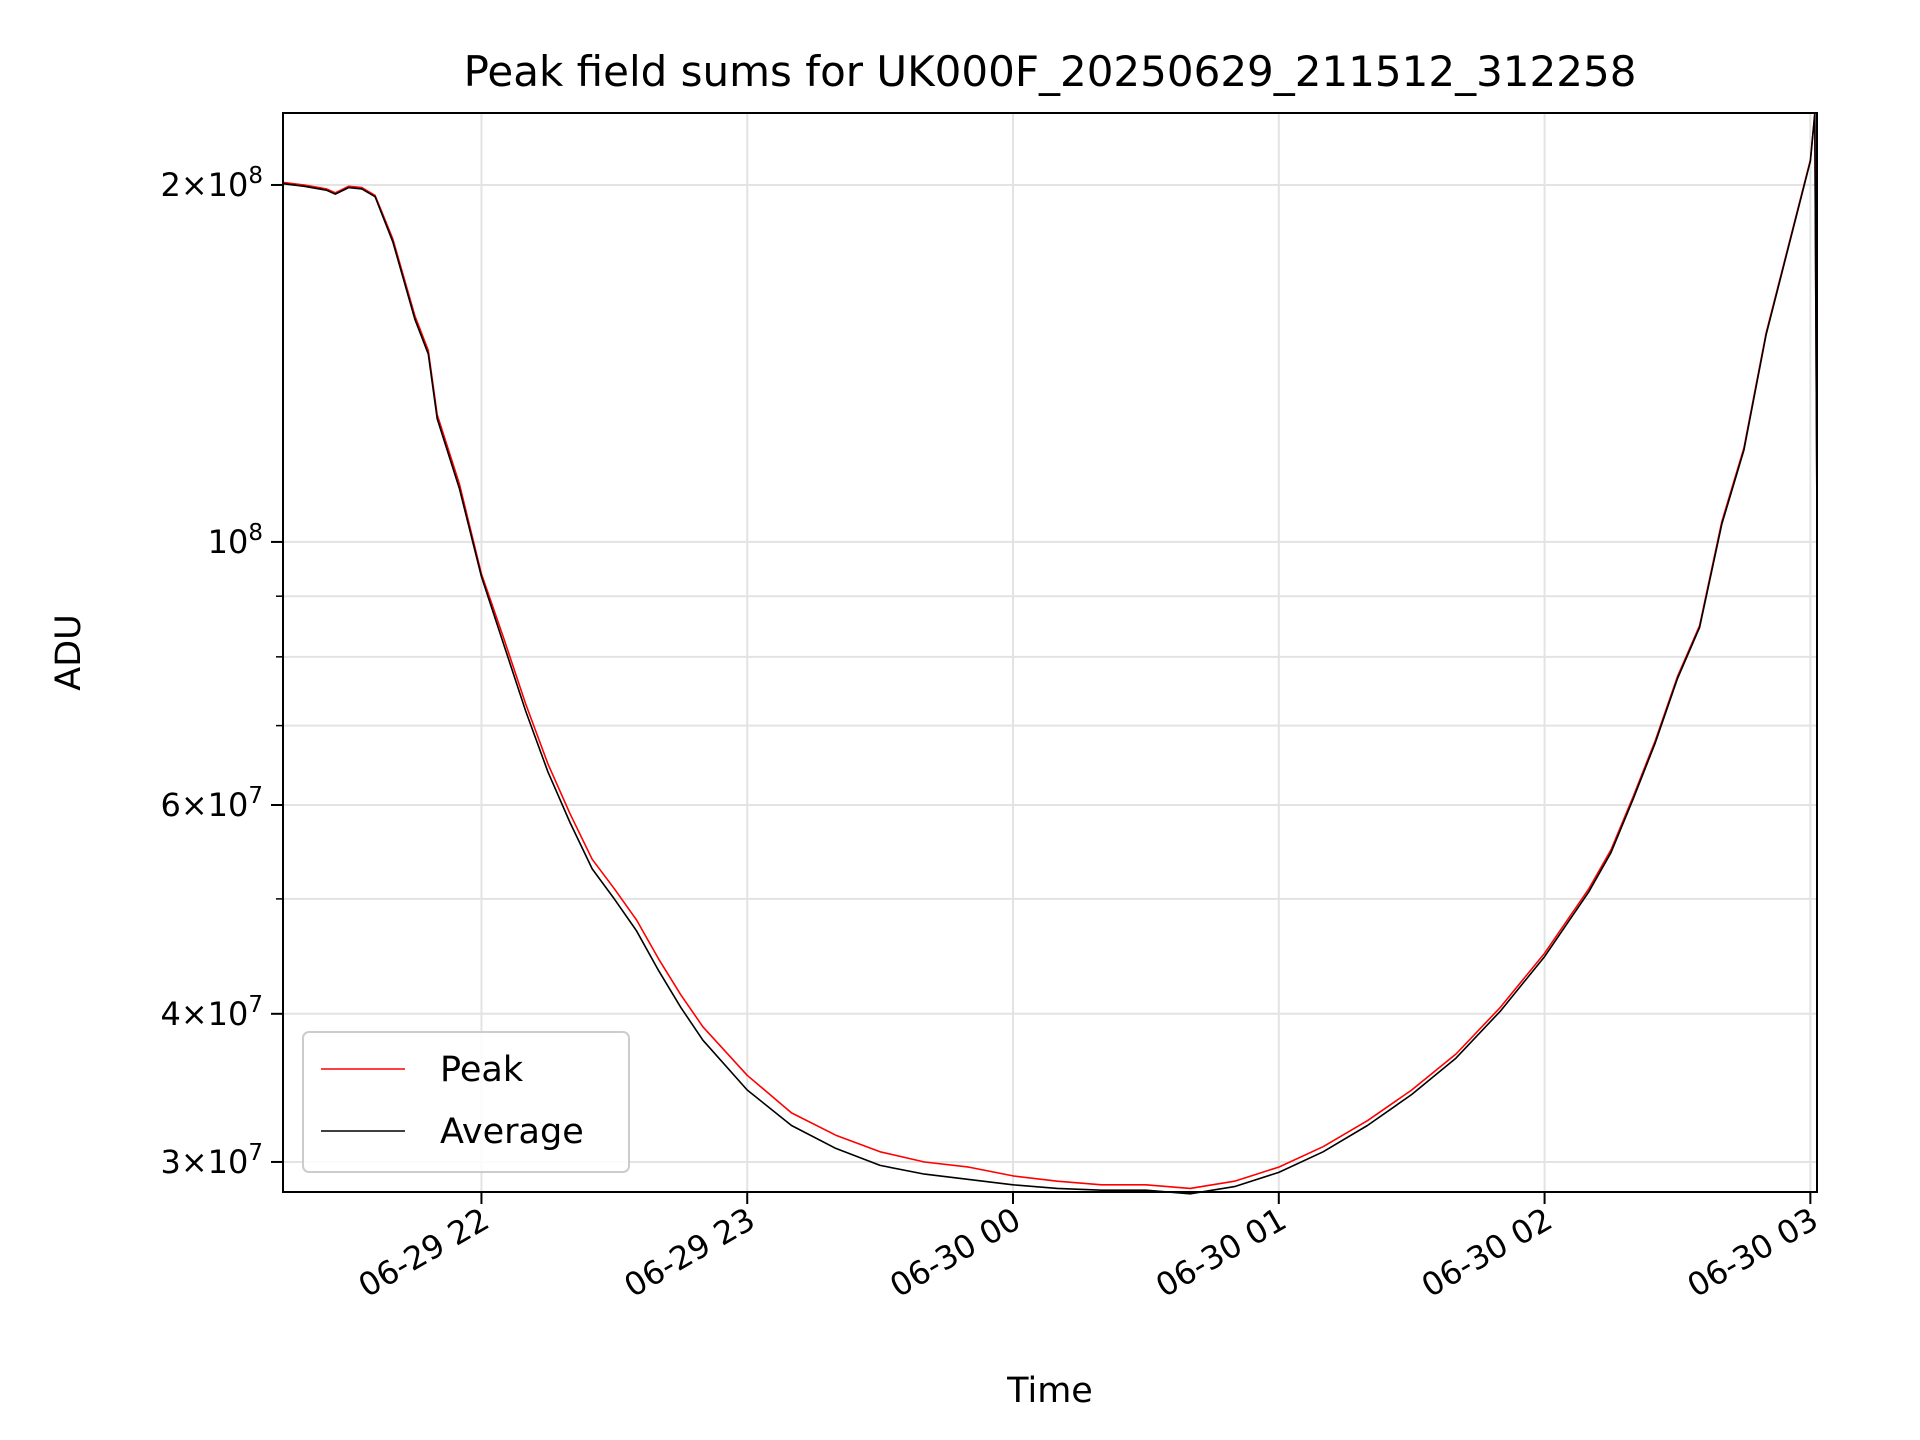 The image size is (1920, 1440). What do you see at coordinates (1049, 1391) in the screenshot?
I see `x-axis-label: Time` at bounding box center [1049, 1391].